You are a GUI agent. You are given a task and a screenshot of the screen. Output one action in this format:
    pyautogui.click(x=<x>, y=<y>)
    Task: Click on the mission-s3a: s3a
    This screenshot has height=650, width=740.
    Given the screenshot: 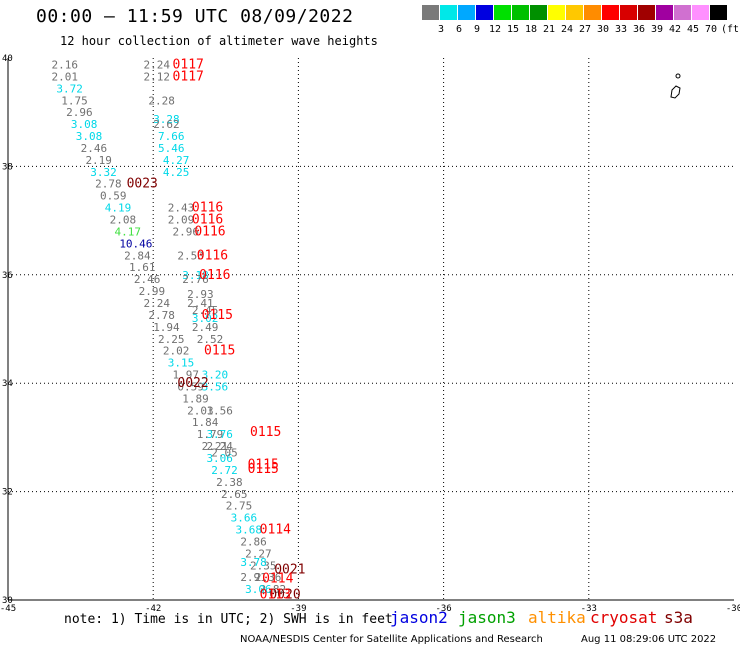 What is the action you would take?
    pyautogui.click(x=678, y=617)
    